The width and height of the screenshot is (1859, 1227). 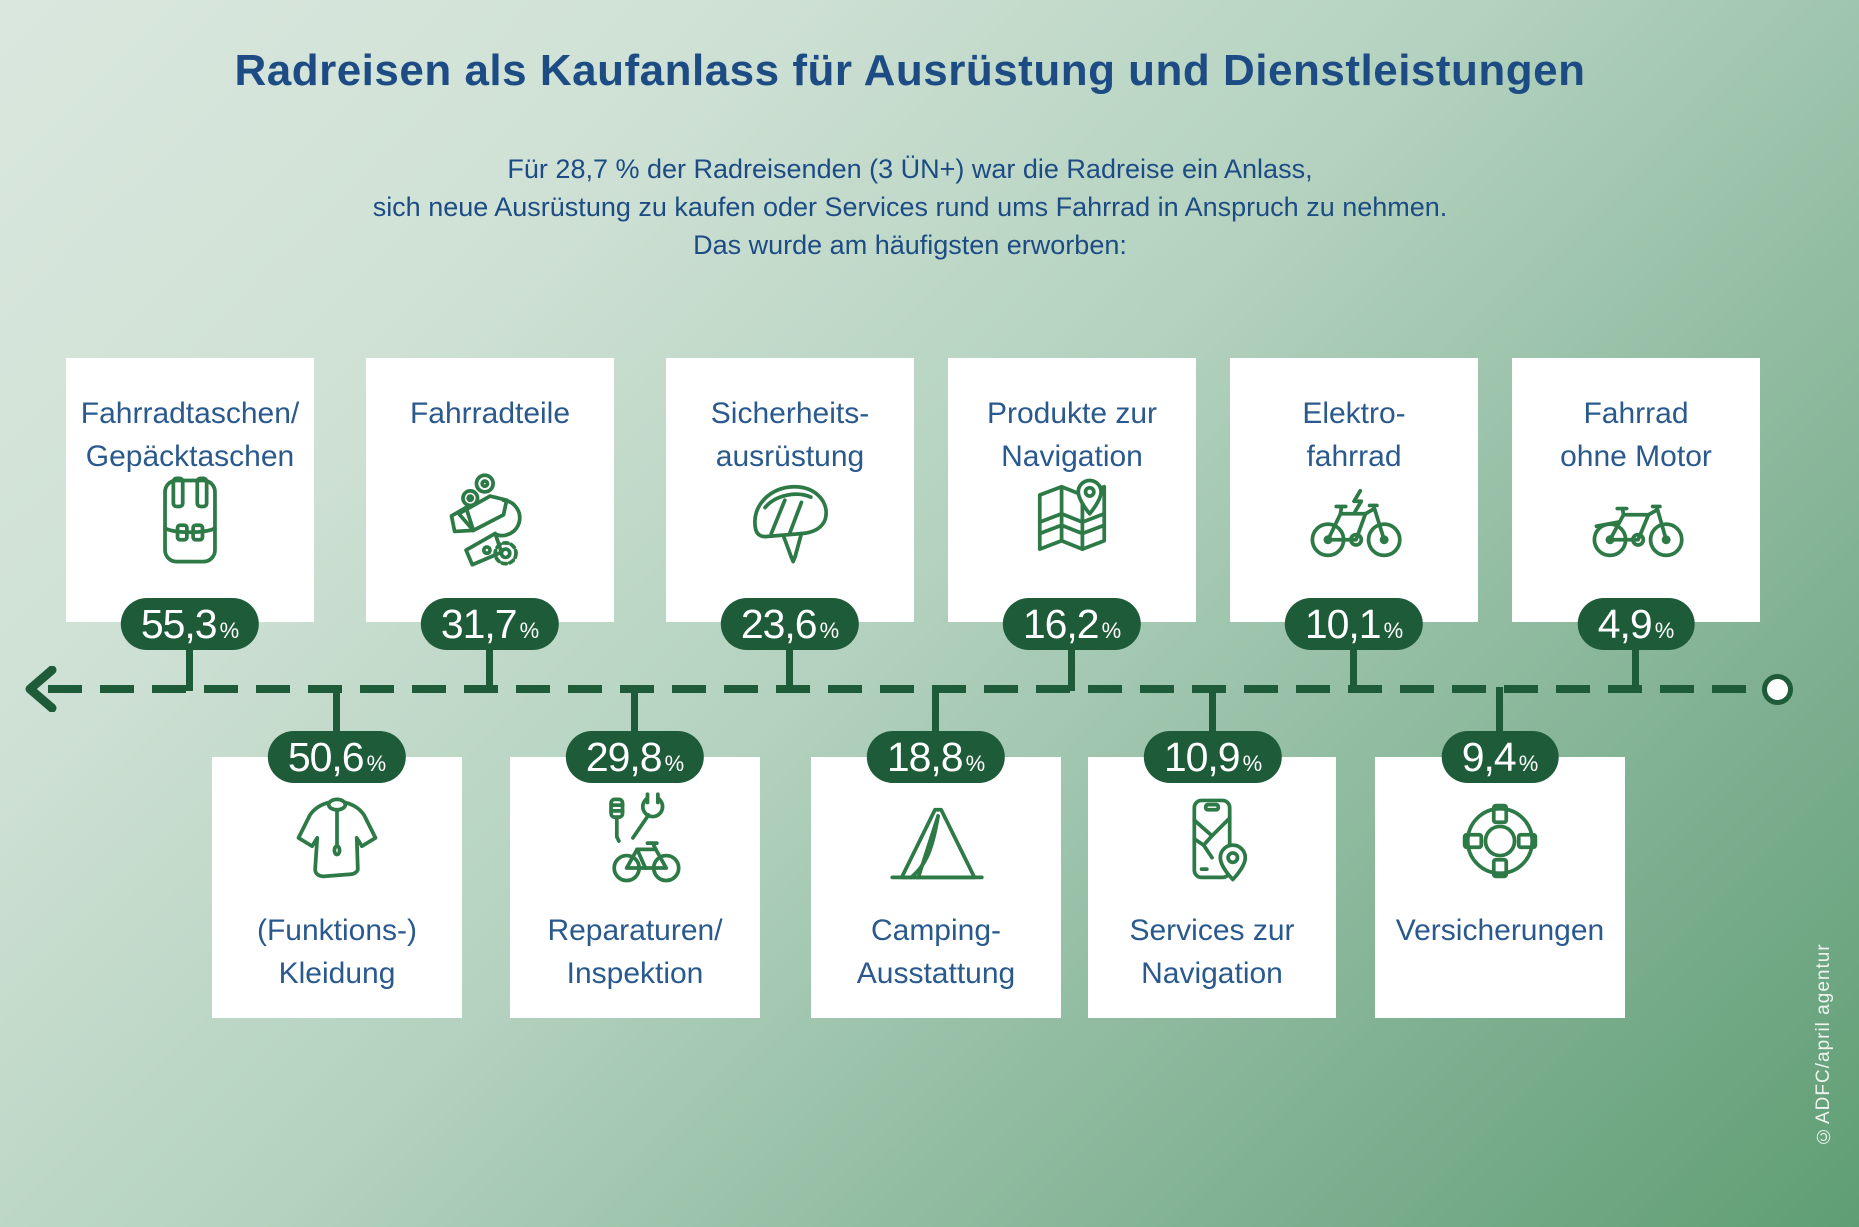 I want to click on value-badge-camping: 18,8%, so click(x=936, y=757).